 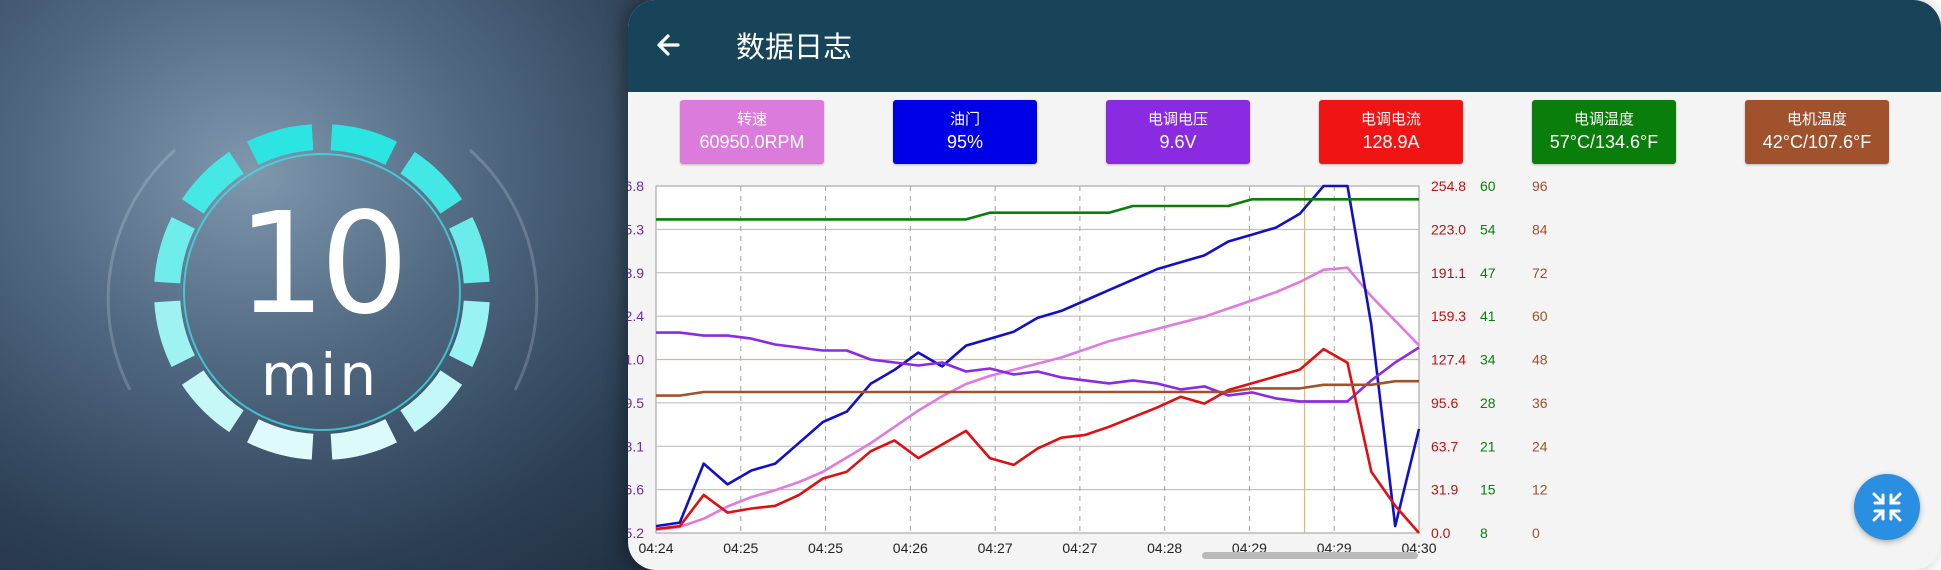 I want to click on x-tick-label: 04:28, so click(x=1164, y=548).